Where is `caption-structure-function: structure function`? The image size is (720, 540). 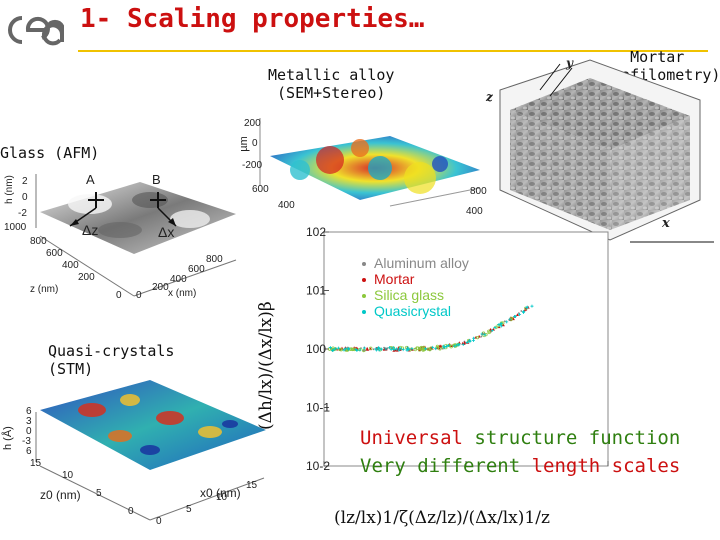 caption-structure-function: structure function is located at coordinates (571, 438).